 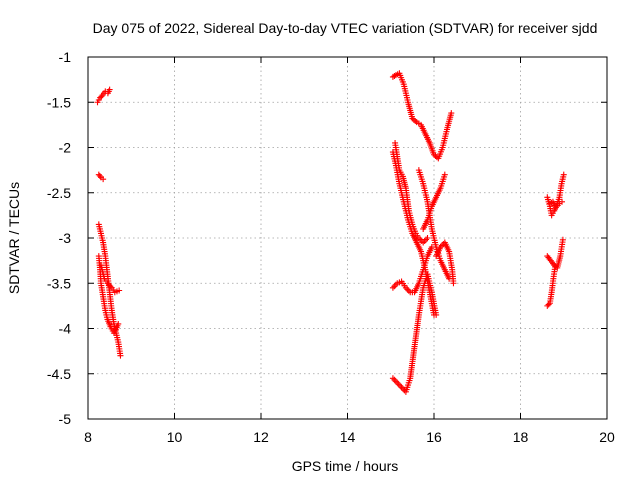 I want to click on y-tick-label: -2, so click(x=65, y=148).